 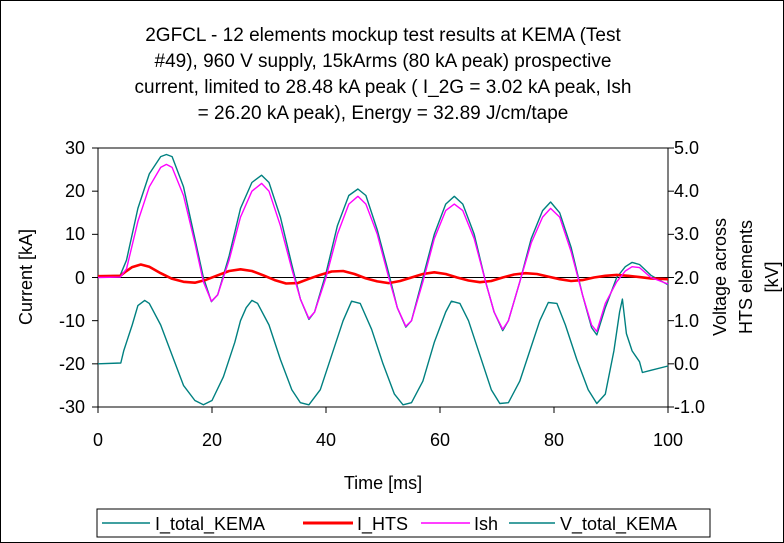 What do you see at coordinates (72, 321) in the screenshot?
I see `y-tick-label: -10` at bounding box center [72, 321].